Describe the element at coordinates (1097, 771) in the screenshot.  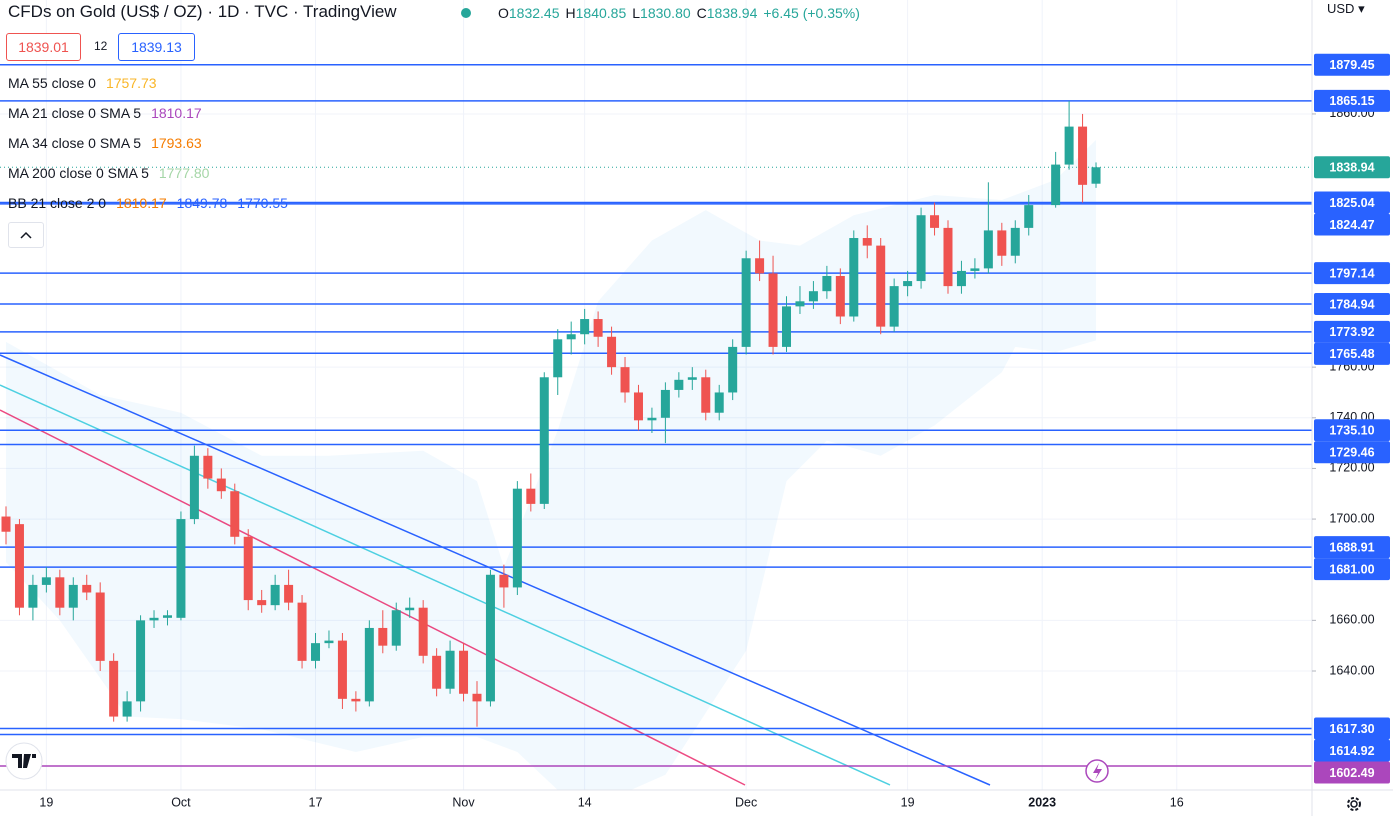
I see `alert-icon` at that location.